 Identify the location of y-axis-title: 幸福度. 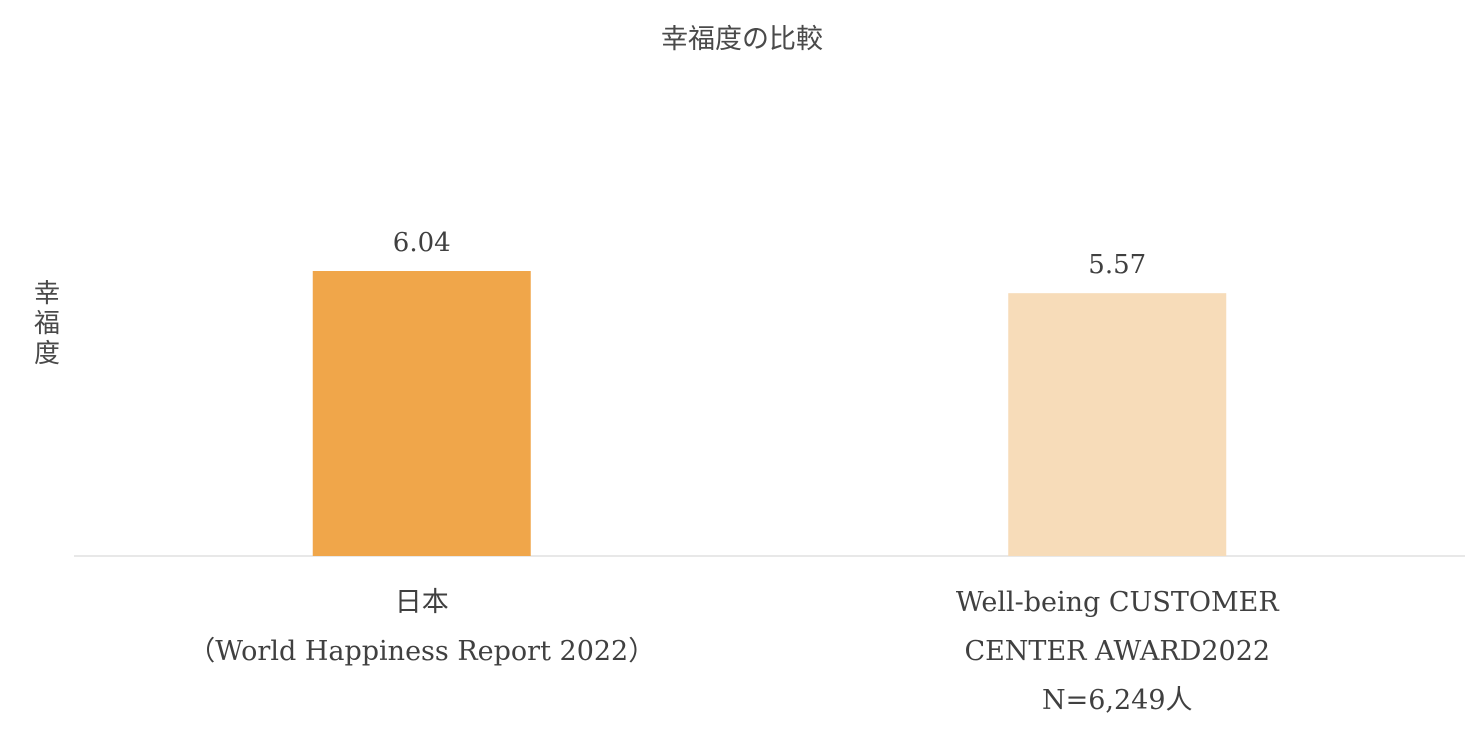
(47, 324).